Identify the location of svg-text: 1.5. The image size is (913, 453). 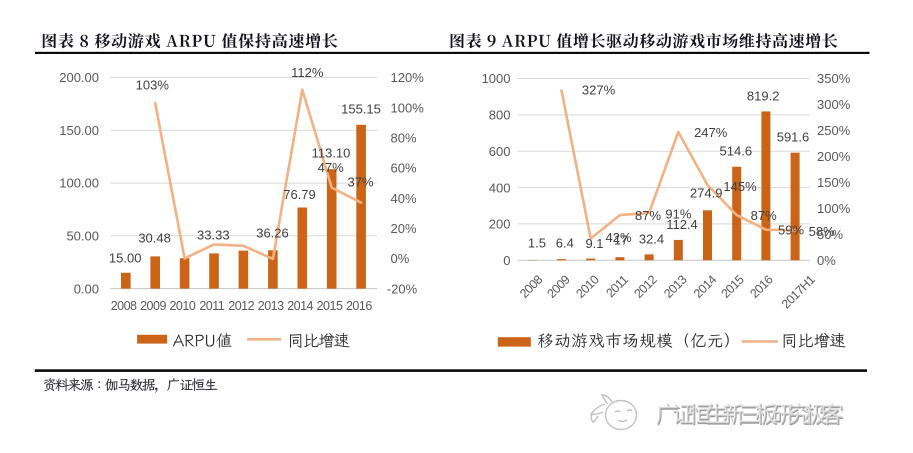
(537, 243).